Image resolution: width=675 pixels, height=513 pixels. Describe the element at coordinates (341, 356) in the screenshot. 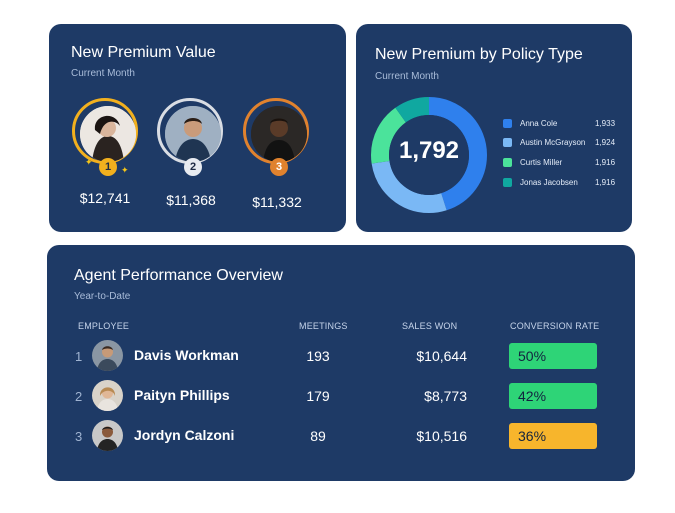

I see `table-row: 1 Davis Workman 193 $10,644 50%` at that location.